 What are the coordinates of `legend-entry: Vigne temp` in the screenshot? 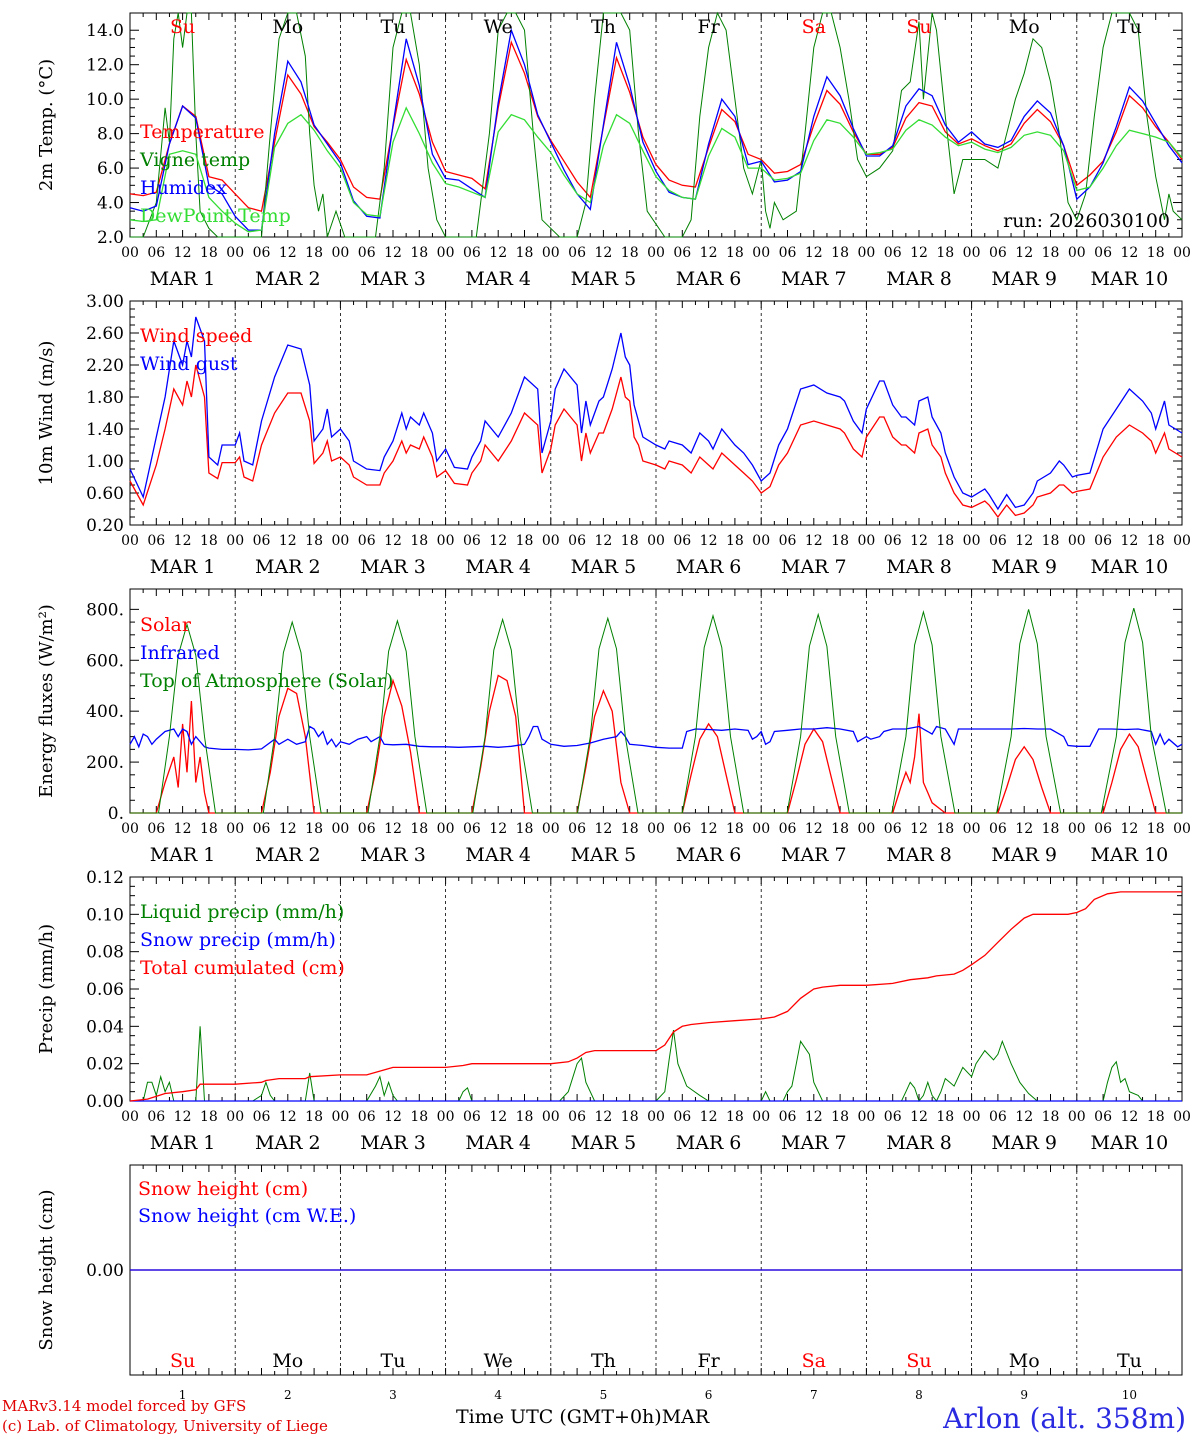 It's located at (194, 160).